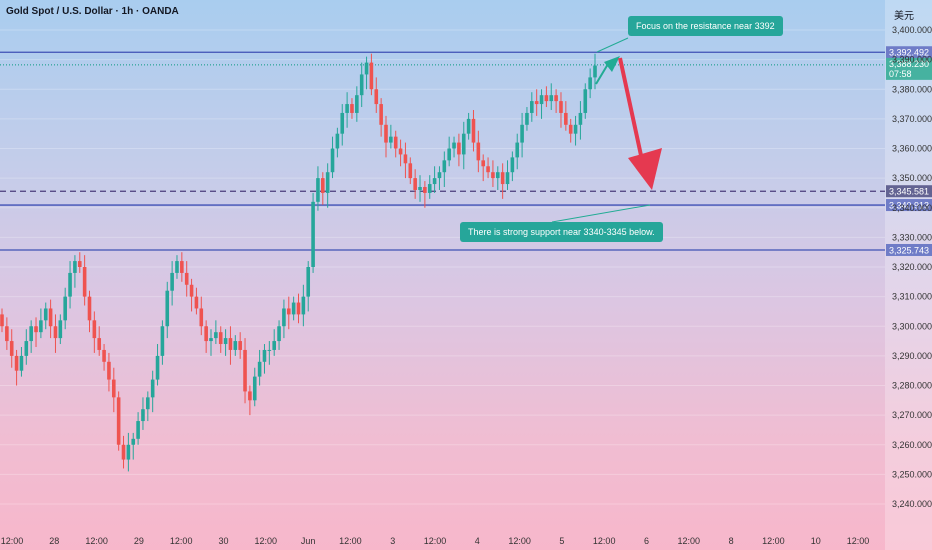  I want to click on y-tick-label: 3,390.000, so click(912, 60).